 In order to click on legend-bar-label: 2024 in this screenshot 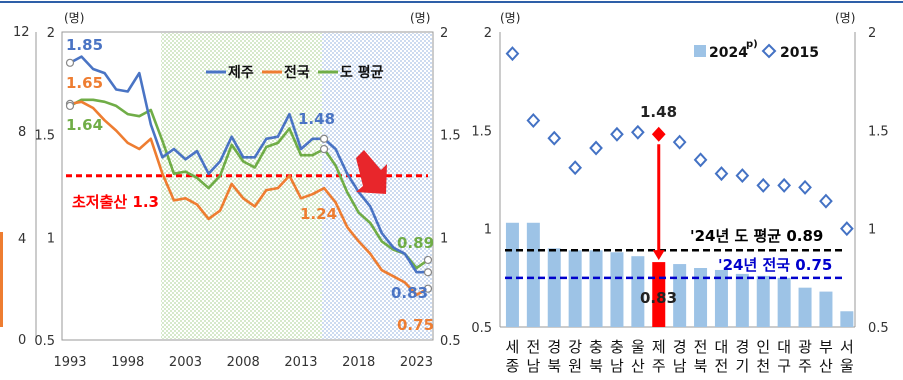, I will do `click(728, 53)`.